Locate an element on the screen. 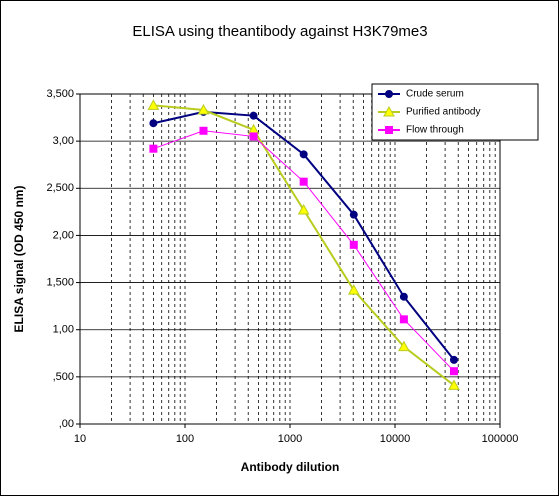  x-tick-label: 10000 is located at coordinates (395, 439).